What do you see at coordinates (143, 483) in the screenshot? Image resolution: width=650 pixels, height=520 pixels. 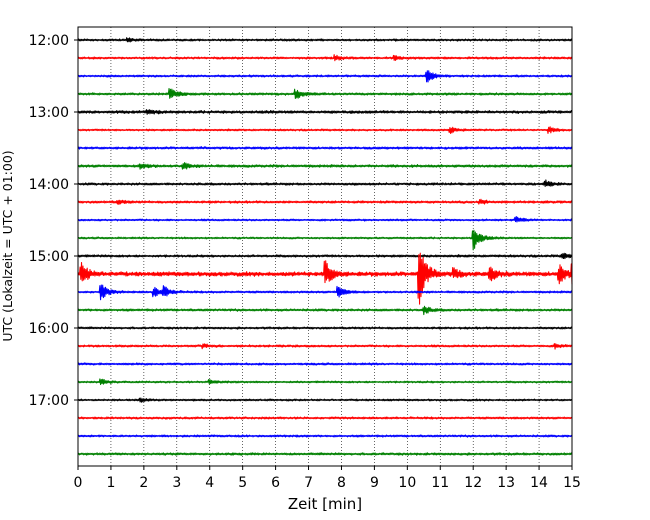 I see `x-tick-label: 2` at bounding box center [143, 483].